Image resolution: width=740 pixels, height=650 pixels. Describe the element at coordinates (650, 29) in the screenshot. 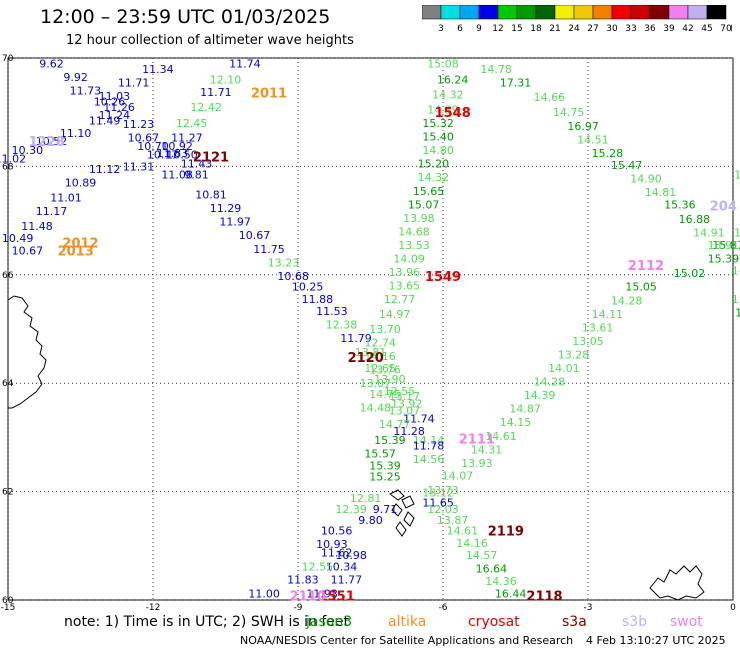

I see `legend-label: 36` at that location.